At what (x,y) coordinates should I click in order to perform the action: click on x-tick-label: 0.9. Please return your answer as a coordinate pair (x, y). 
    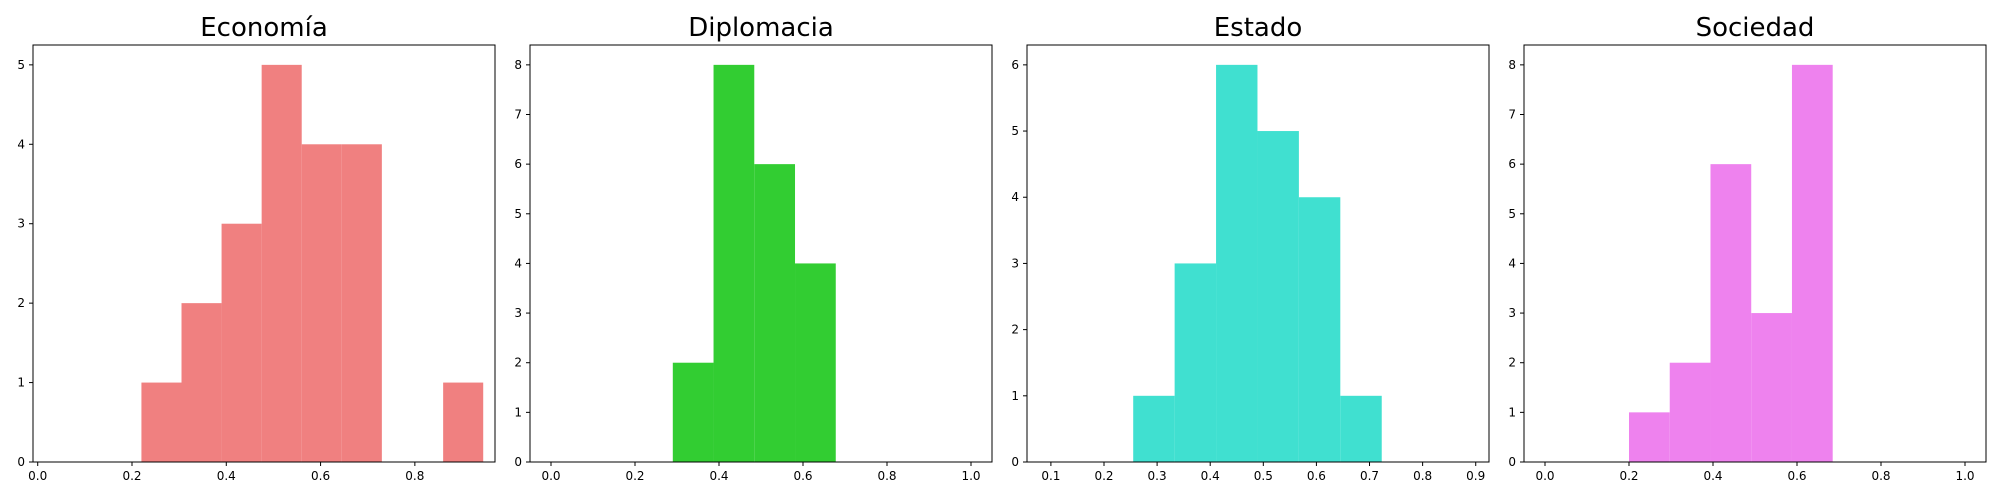
    Looking at the image, I should click on (1475, 476).